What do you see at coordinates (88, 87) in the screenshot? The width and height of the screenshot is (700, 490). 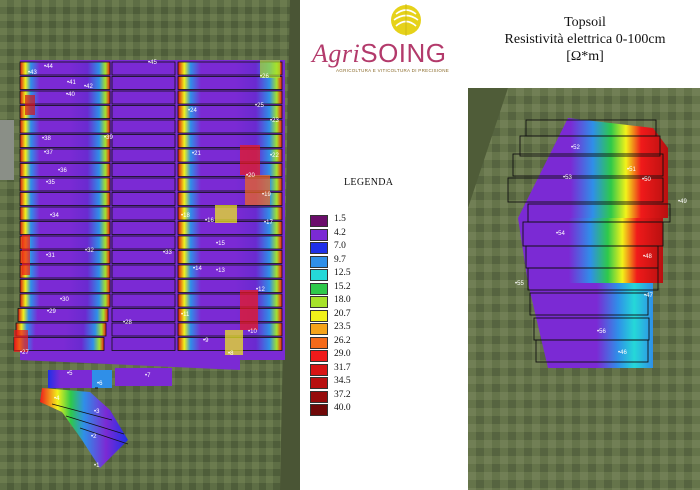 I see `plot-label: •42` at bounding box center [88, 87].